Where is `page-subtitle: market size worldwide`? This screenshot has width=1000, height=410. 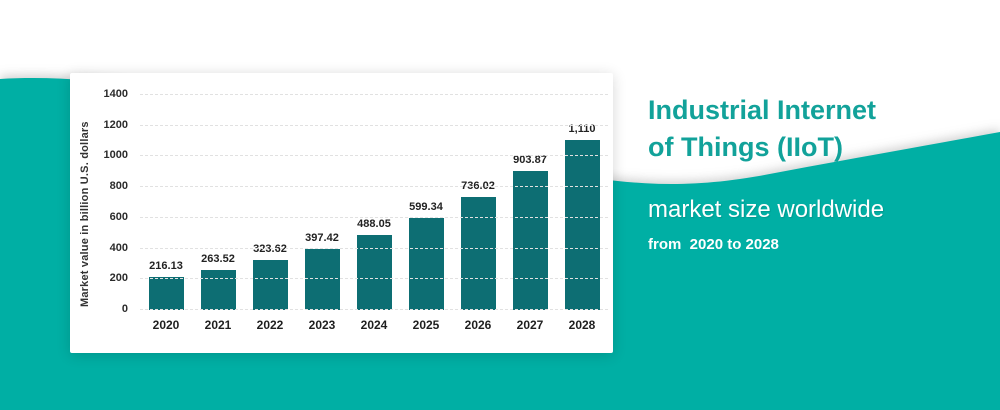
page-subtitle: market size worldwide is located at coordinates (766, 209).